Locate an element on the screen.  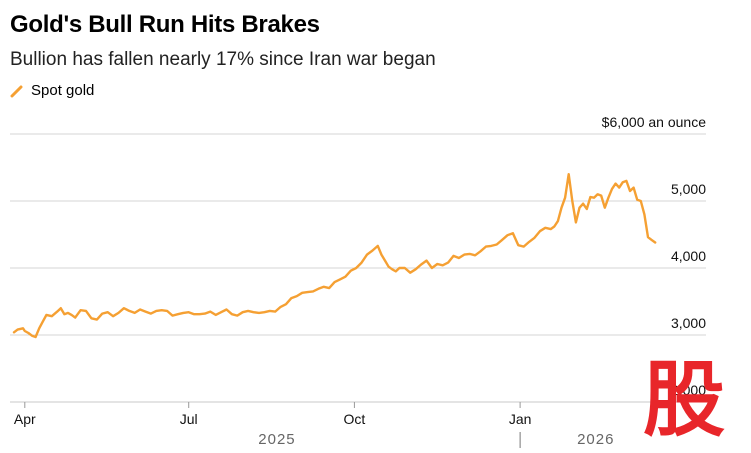
watermark-stock-logo: 股 is located at coordinates (684, 396).